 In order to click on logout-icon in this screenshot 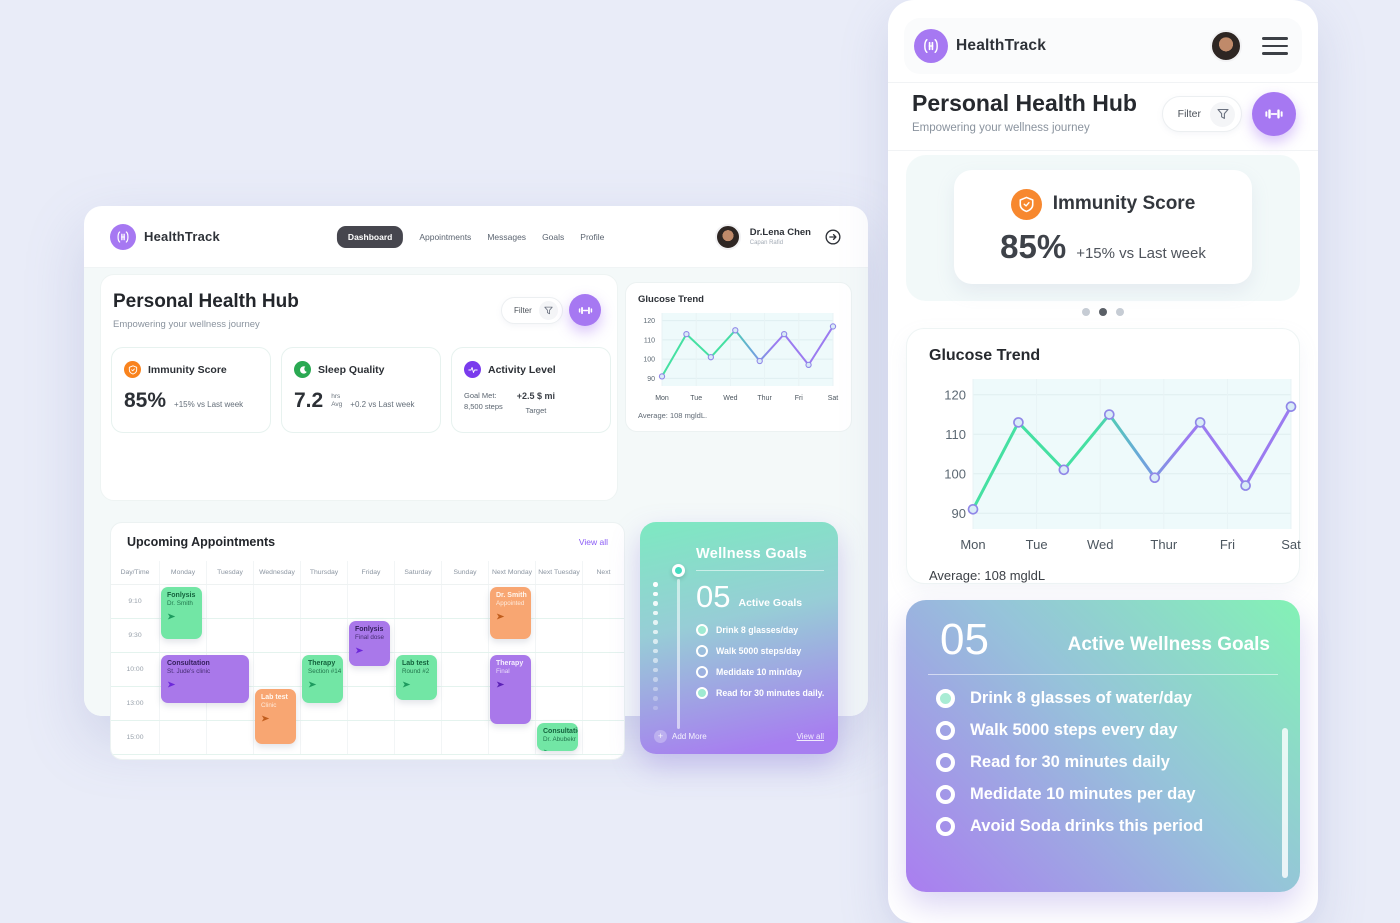, I will do `click(833, 237)`.